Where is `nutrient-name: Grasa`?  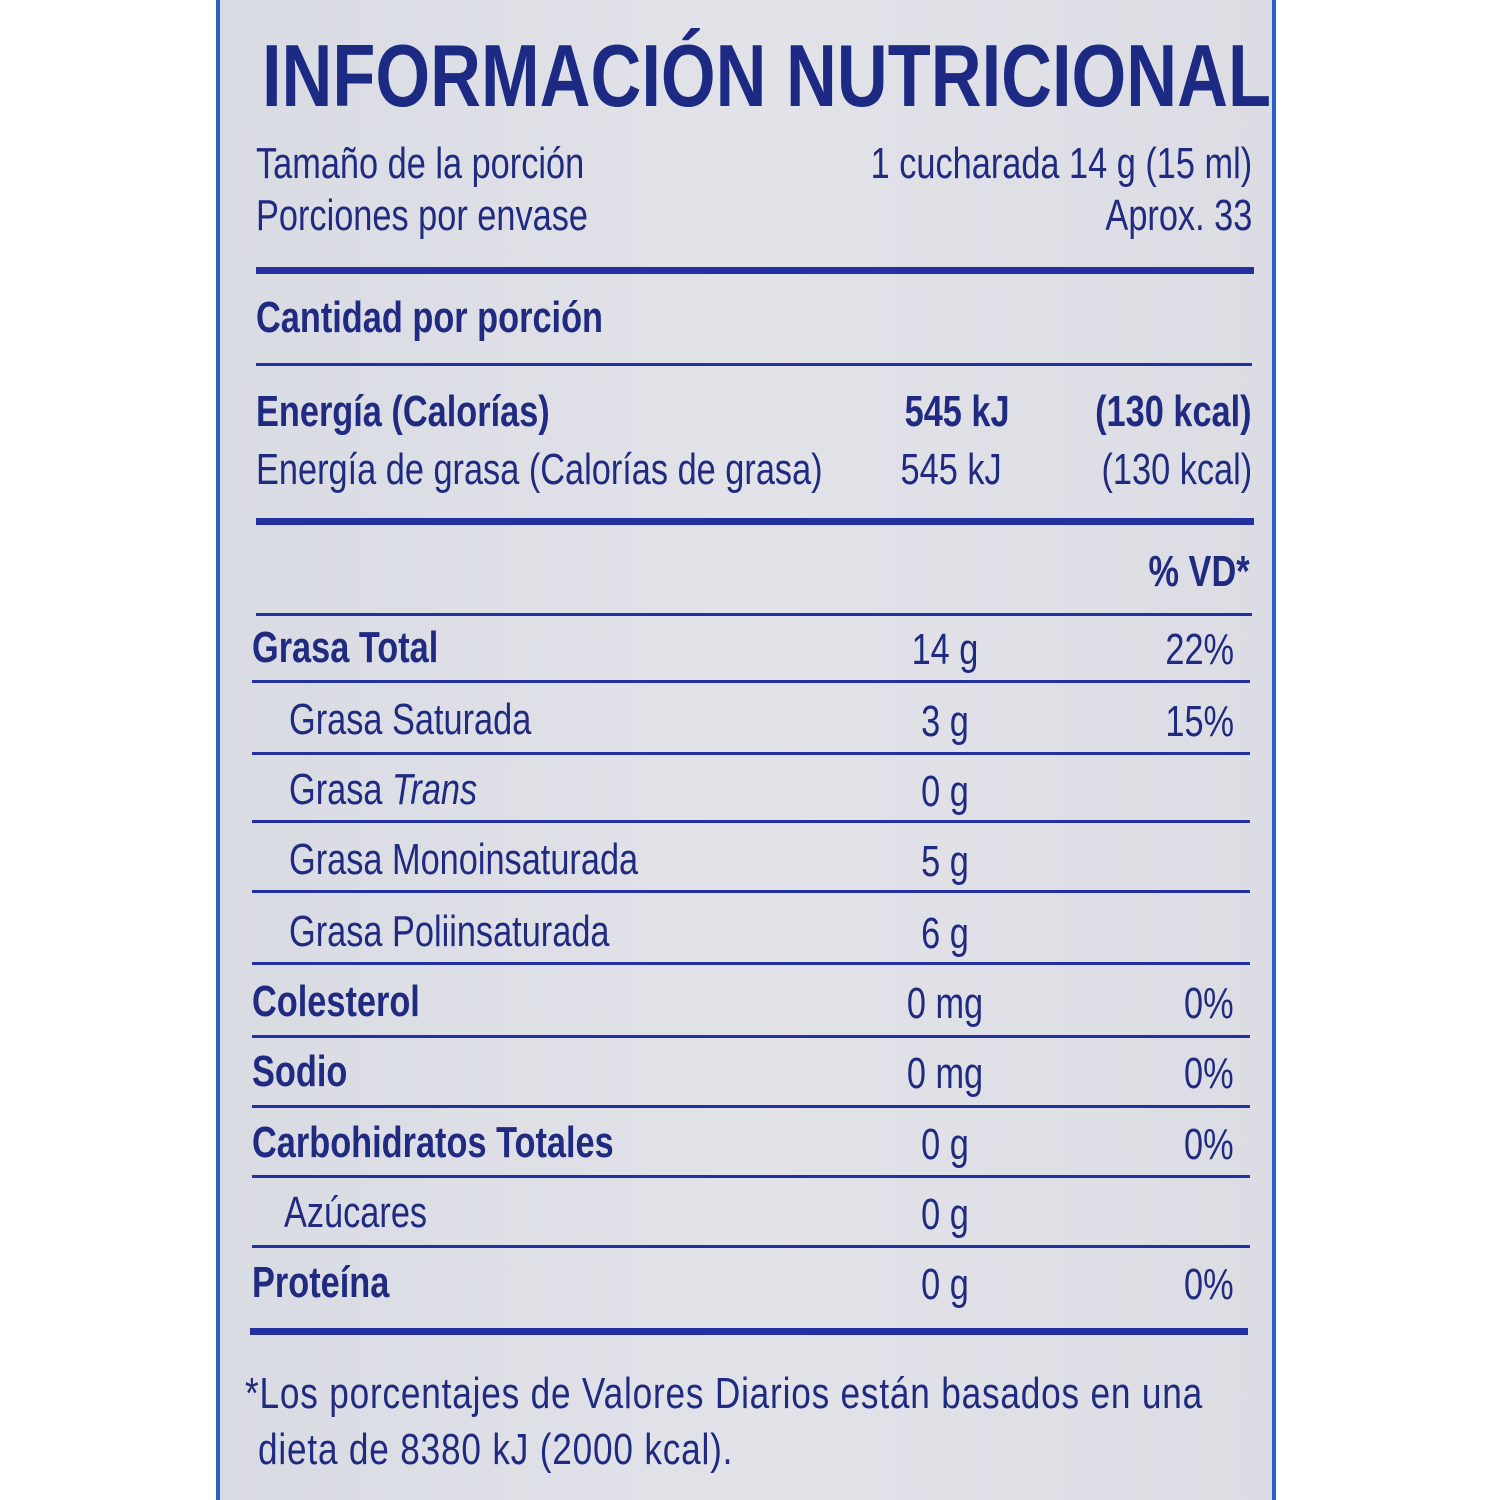
nutrient-name: Grasa is located at coordinates (340, 789).